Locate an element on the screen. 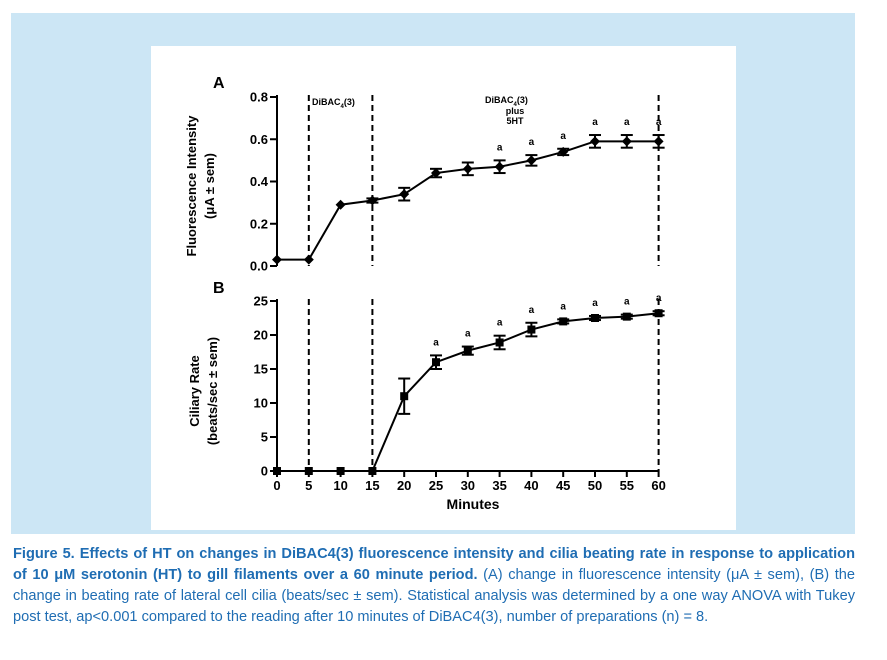 The width and height of the screenshot is (887, 660). dibac-text: DiBAC is located at coordinates (326, 102).